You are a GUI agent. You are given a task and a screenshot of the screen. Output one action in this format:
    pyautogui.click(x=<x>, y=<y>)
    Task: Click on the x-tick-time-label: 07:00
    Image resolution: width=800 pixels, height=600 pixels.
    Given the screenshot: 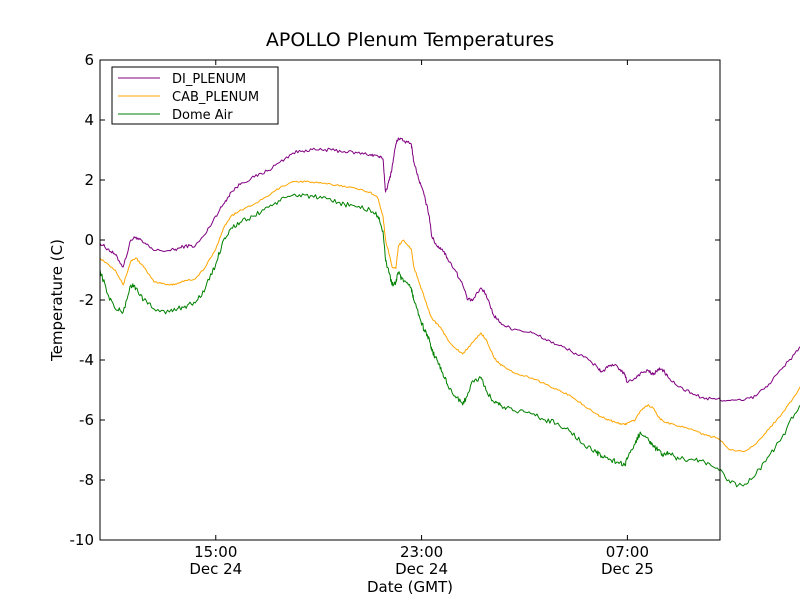 What is the action you would take?
    pyautogui.click(x=627, y=552)
    